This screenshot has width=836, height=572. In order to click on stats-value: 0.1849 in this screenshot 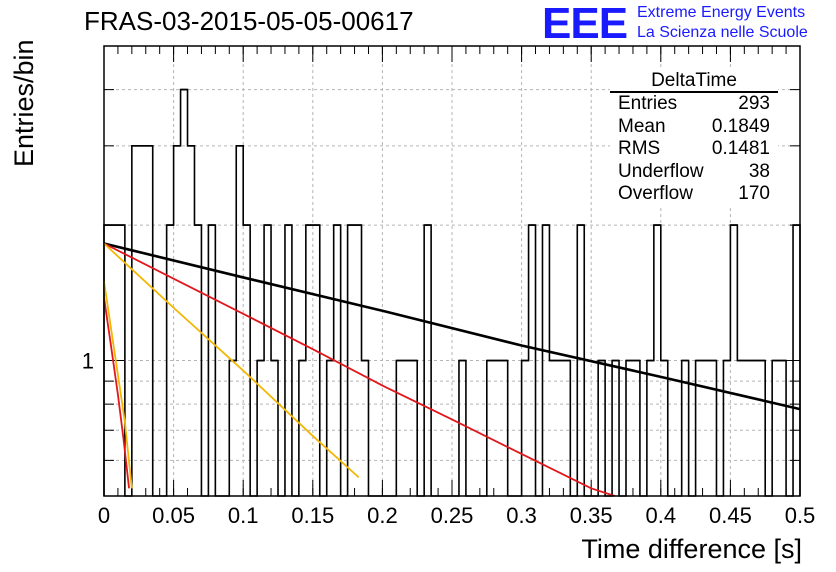, I will do `click(740, 126)`.